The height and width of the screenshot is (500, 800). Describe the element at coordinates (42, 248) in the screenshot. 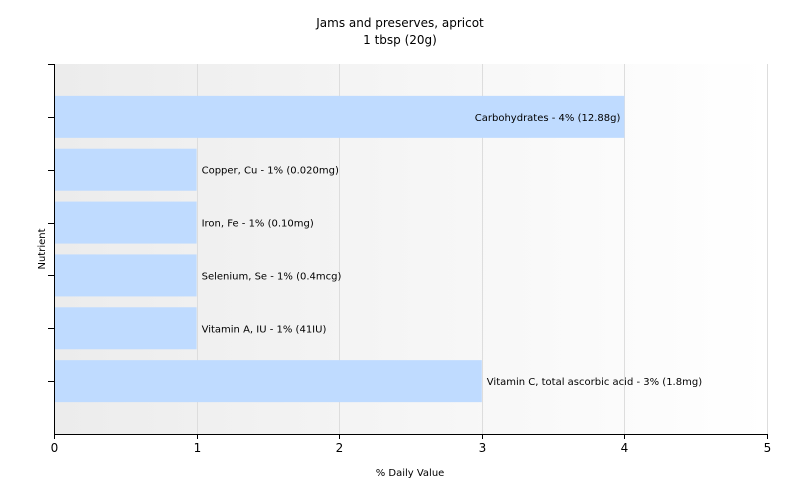

I see `y-axis-label: Nutrient` at that location.